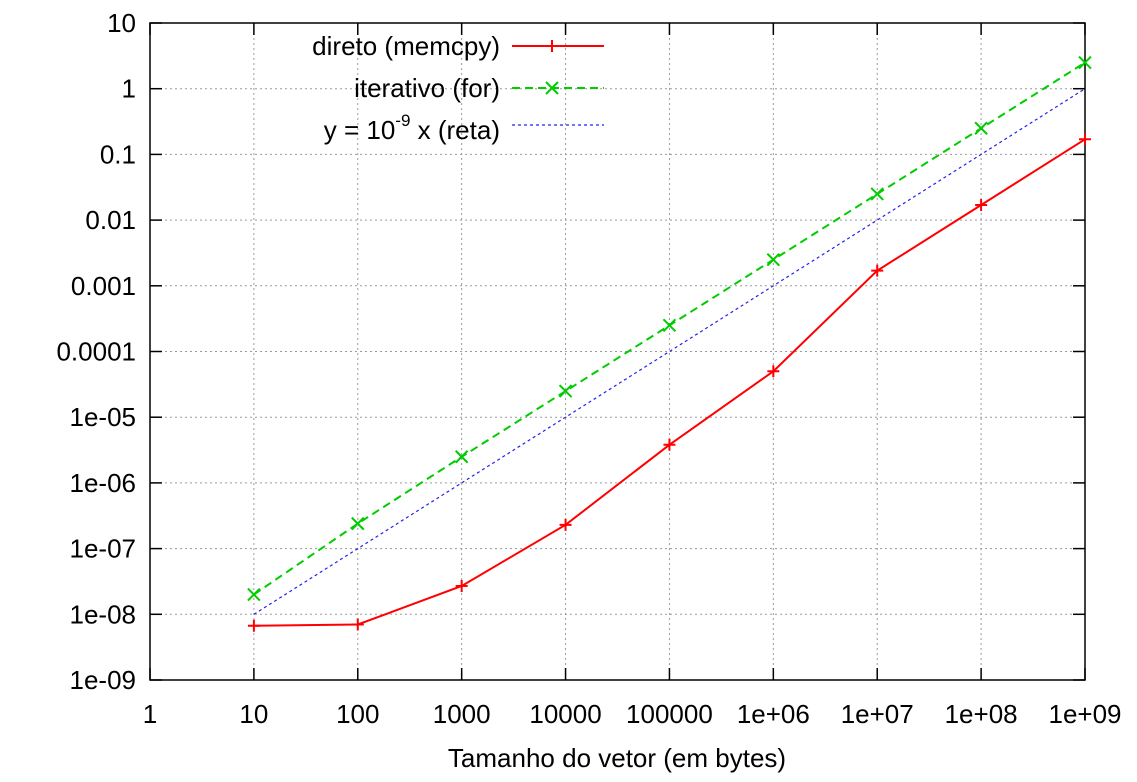  I want to click on legend-label-direto: direto (memcpy), so click(406, 46).